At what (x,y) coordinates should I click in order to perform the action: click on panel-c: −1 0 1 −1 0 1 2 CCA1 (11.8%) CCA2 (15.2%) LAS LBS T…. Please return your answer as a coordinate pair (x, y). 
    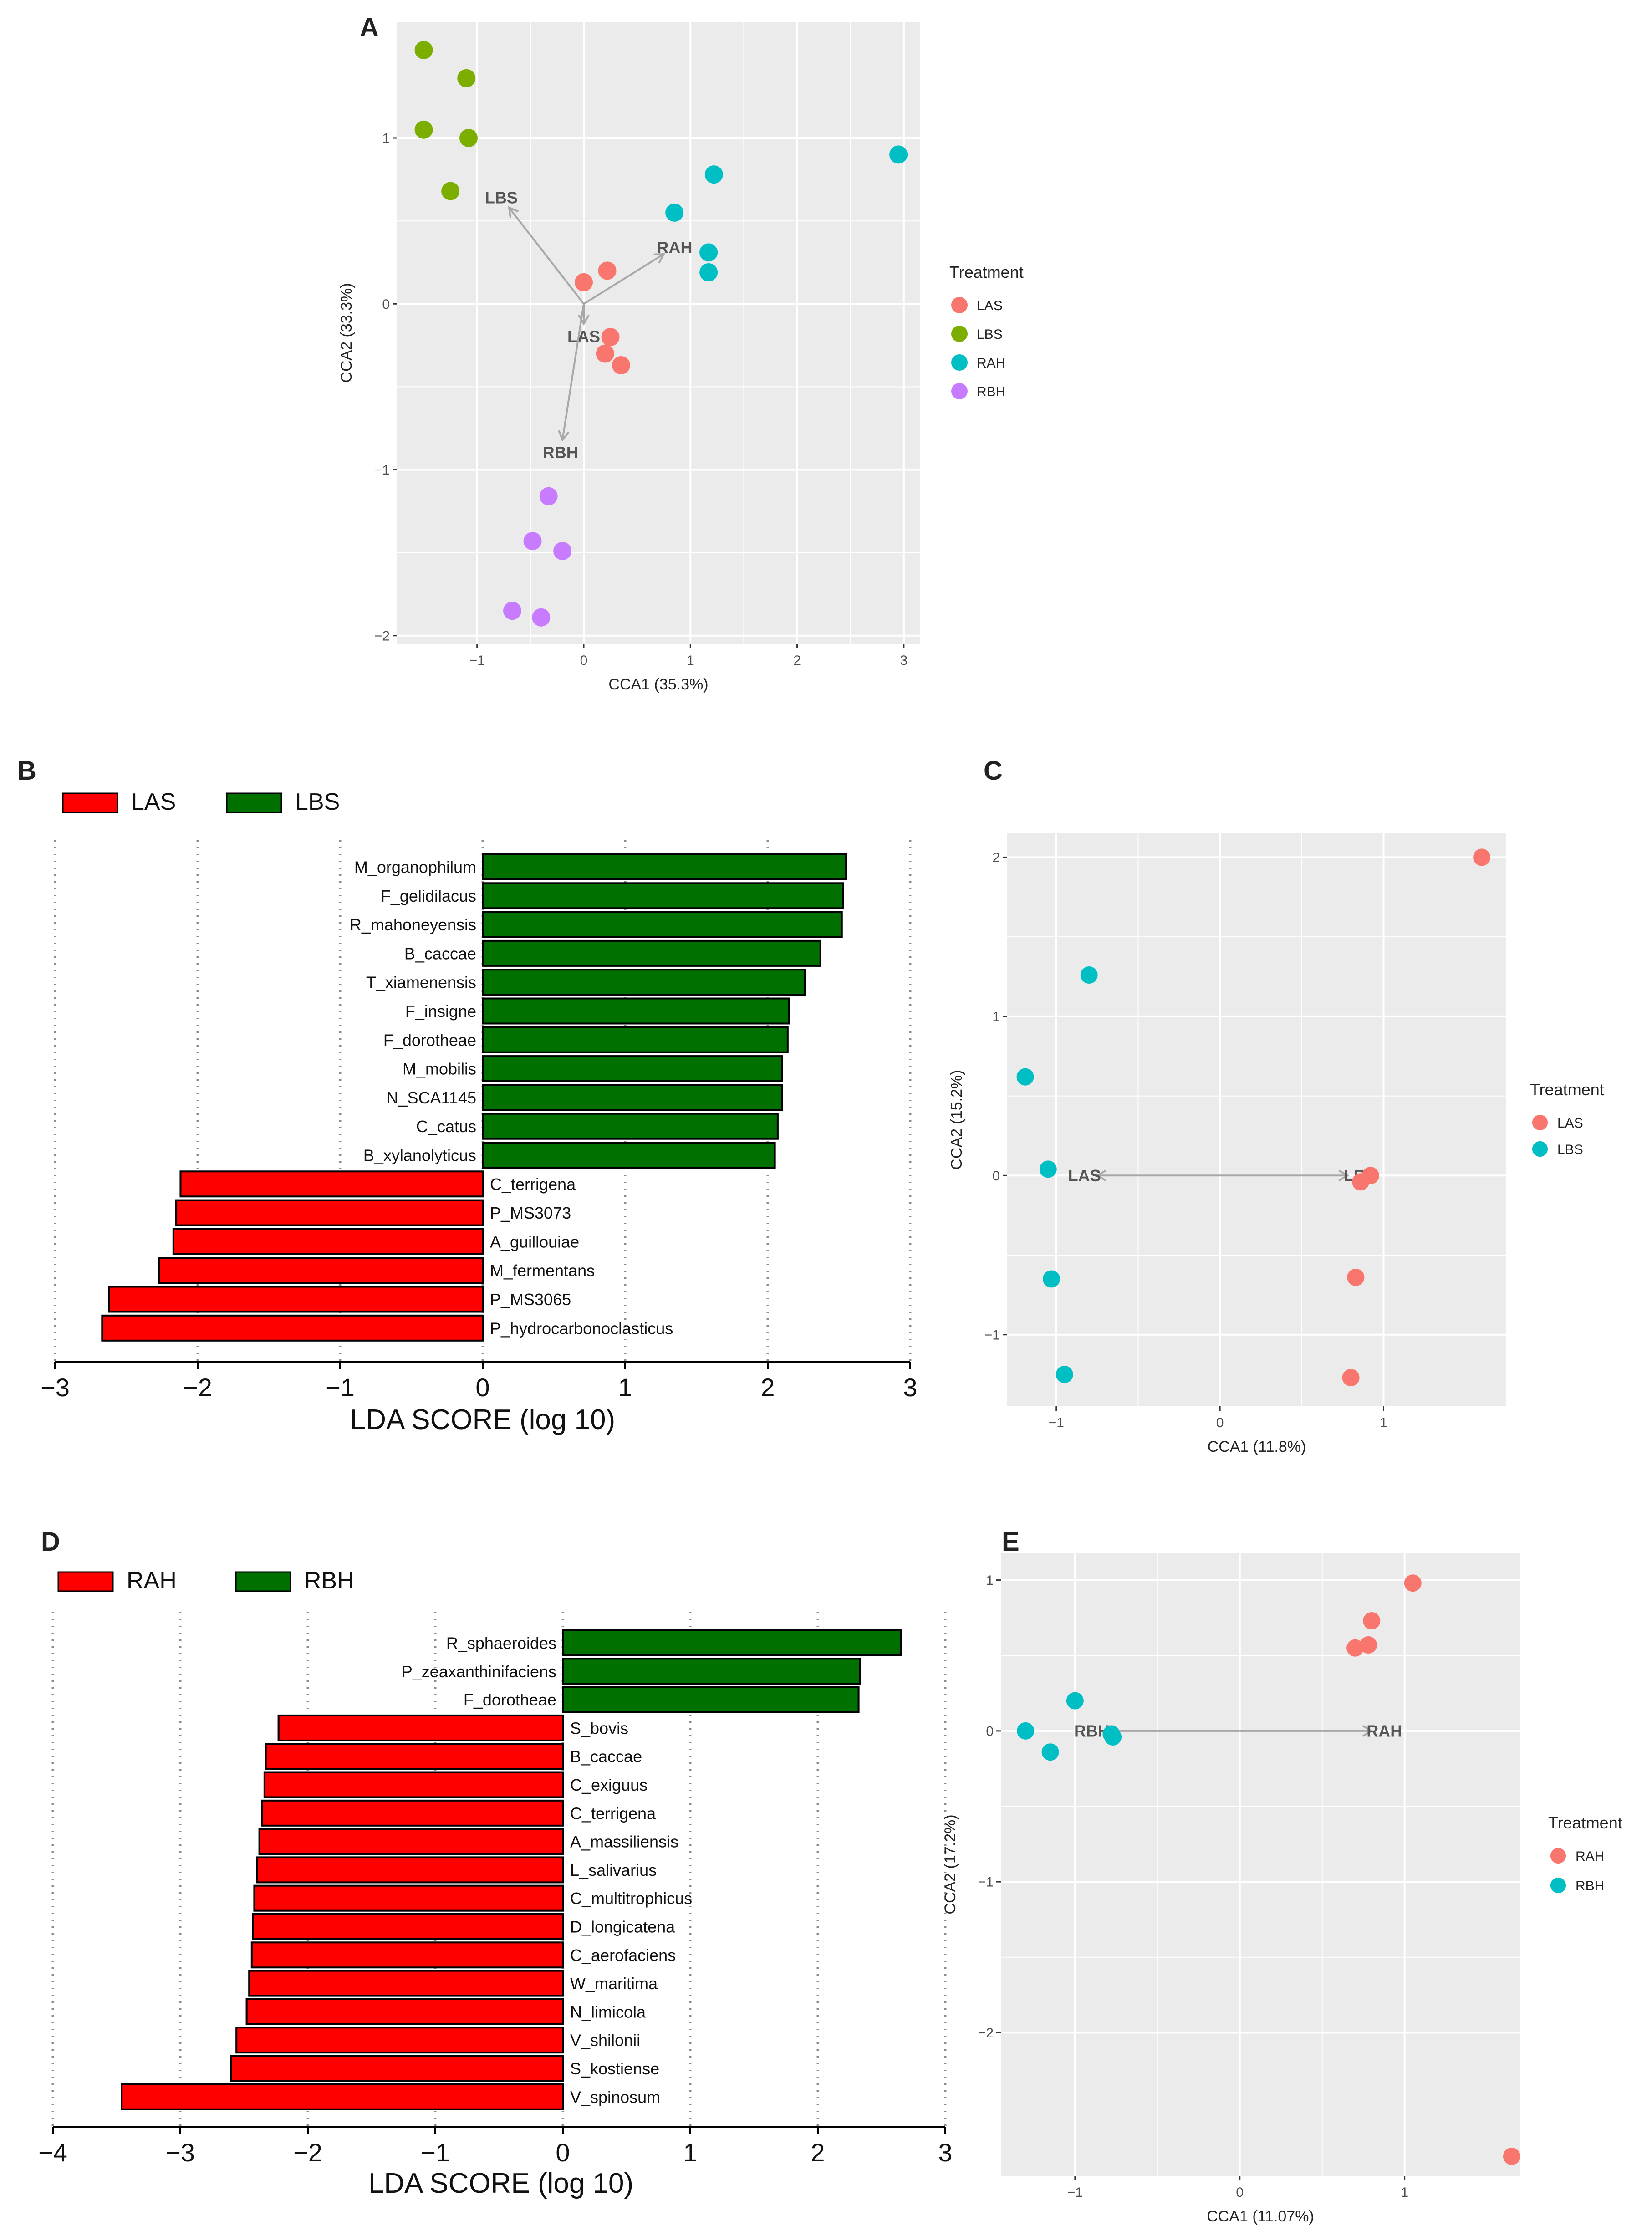
    Looking at the image, I should click on (1276, 1144).